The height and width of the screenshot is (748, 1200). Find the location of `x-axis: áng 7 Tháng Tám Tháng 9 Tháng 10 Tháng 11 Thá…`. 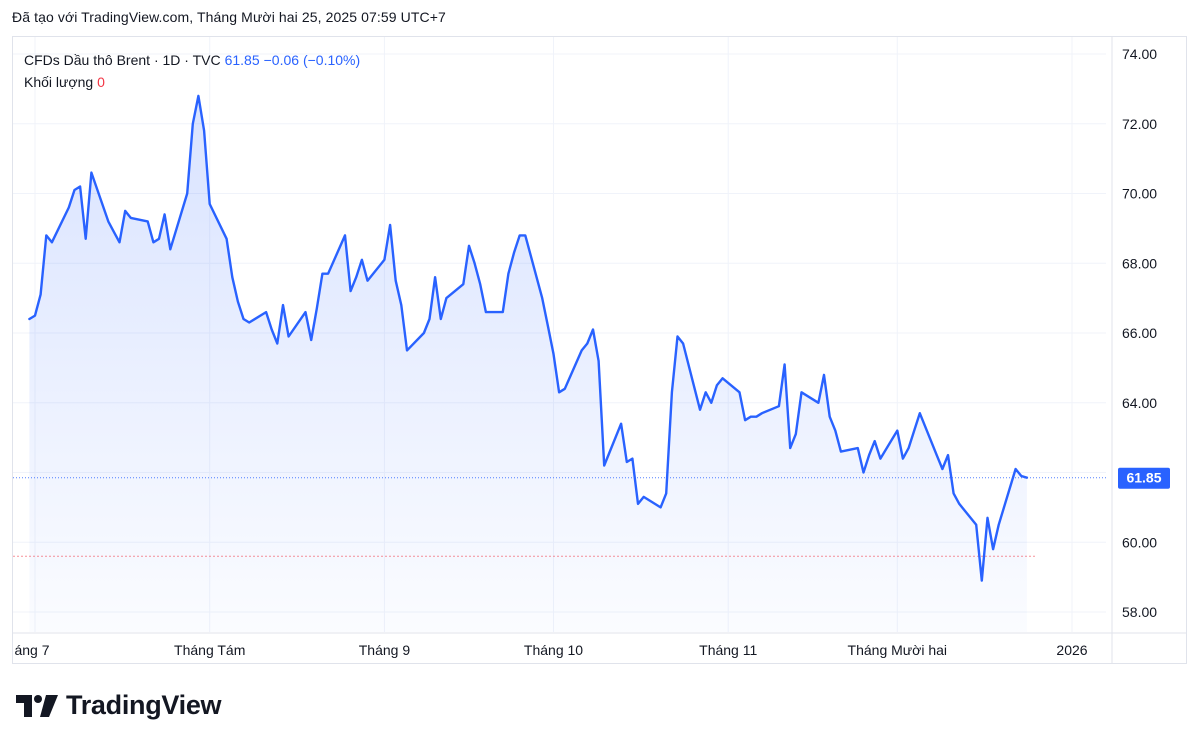

x-axis: áng 7 Tháng Tám Tháng 9 Tháng 10 Tháng 11 Thá… is located at coordinates (550, 650).